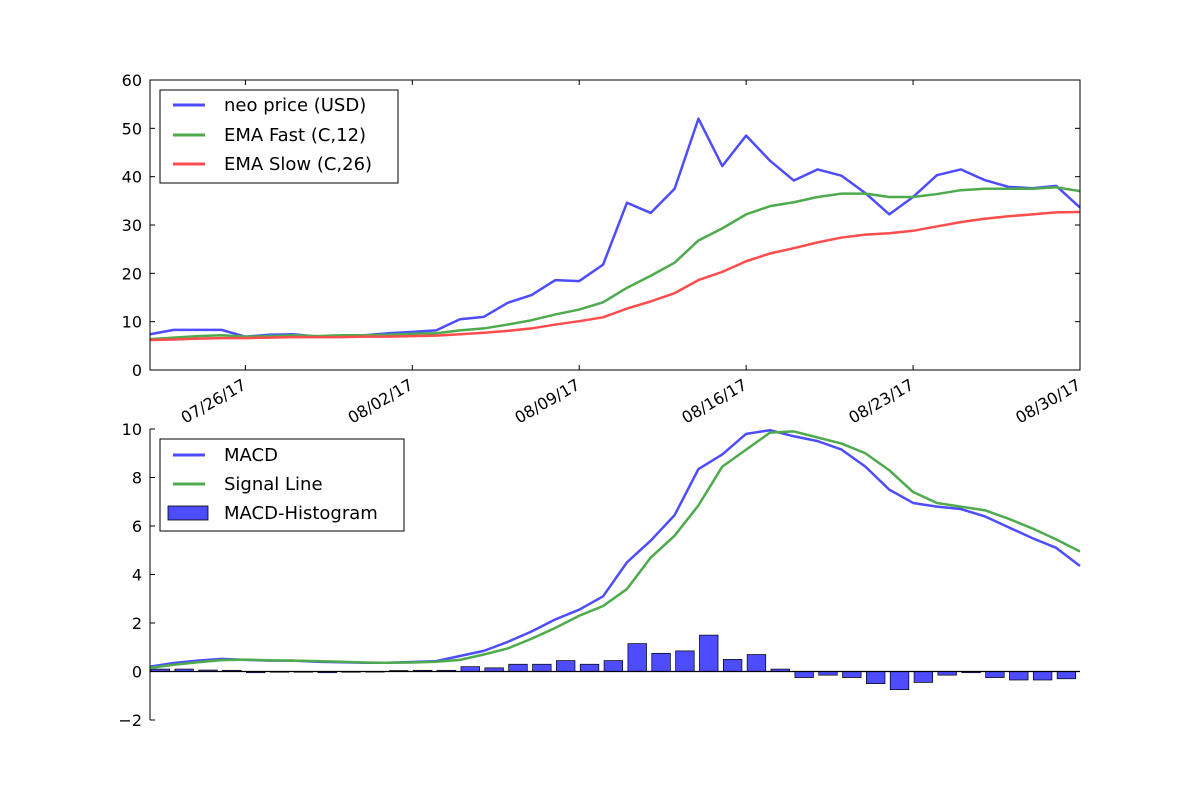  Describe the element at coordinates (137, 526) in the screenshot. I see `macd-ytick-label: 6` at that location.